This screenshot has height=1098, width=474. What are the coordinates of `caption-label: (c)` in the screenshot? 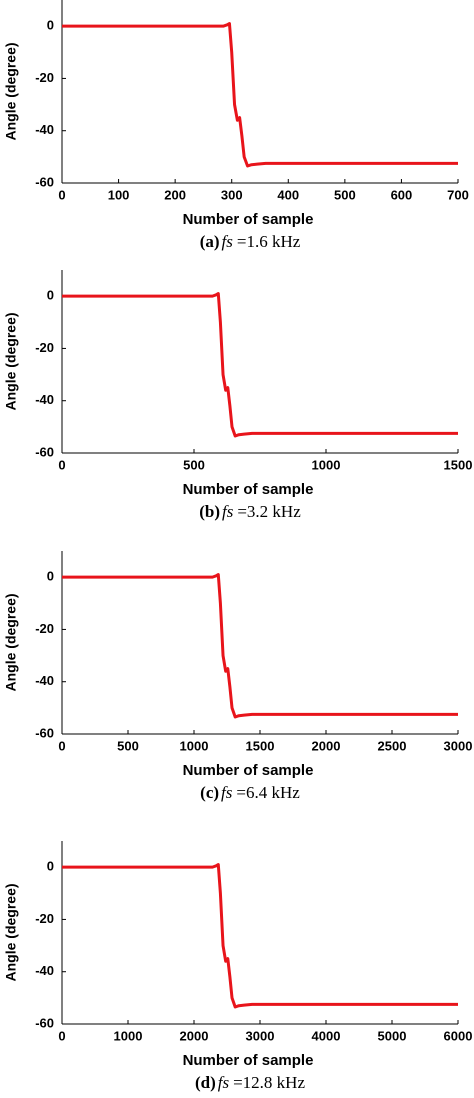 It's located at (209, 792).